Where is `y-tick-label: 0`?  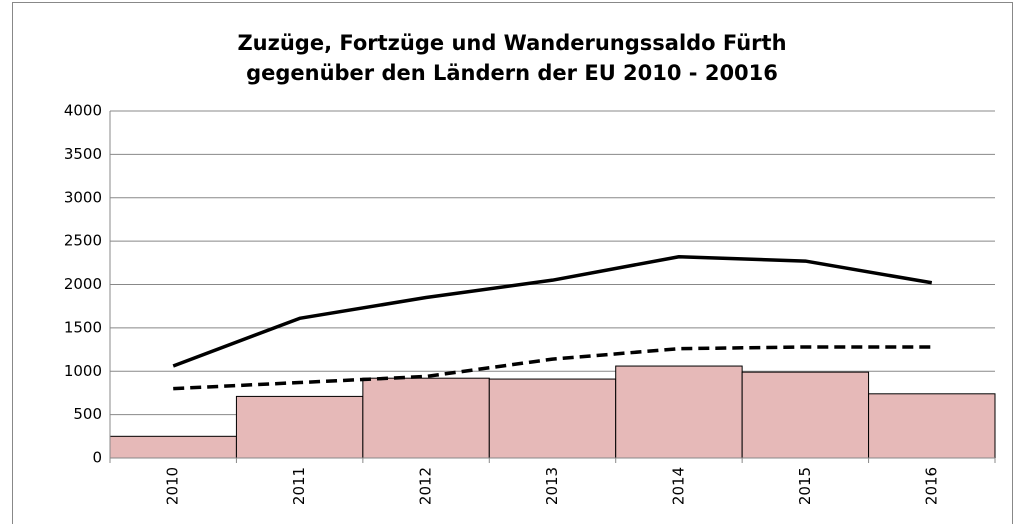 y-tick-label: 0 is located at coordinates (97, 458).